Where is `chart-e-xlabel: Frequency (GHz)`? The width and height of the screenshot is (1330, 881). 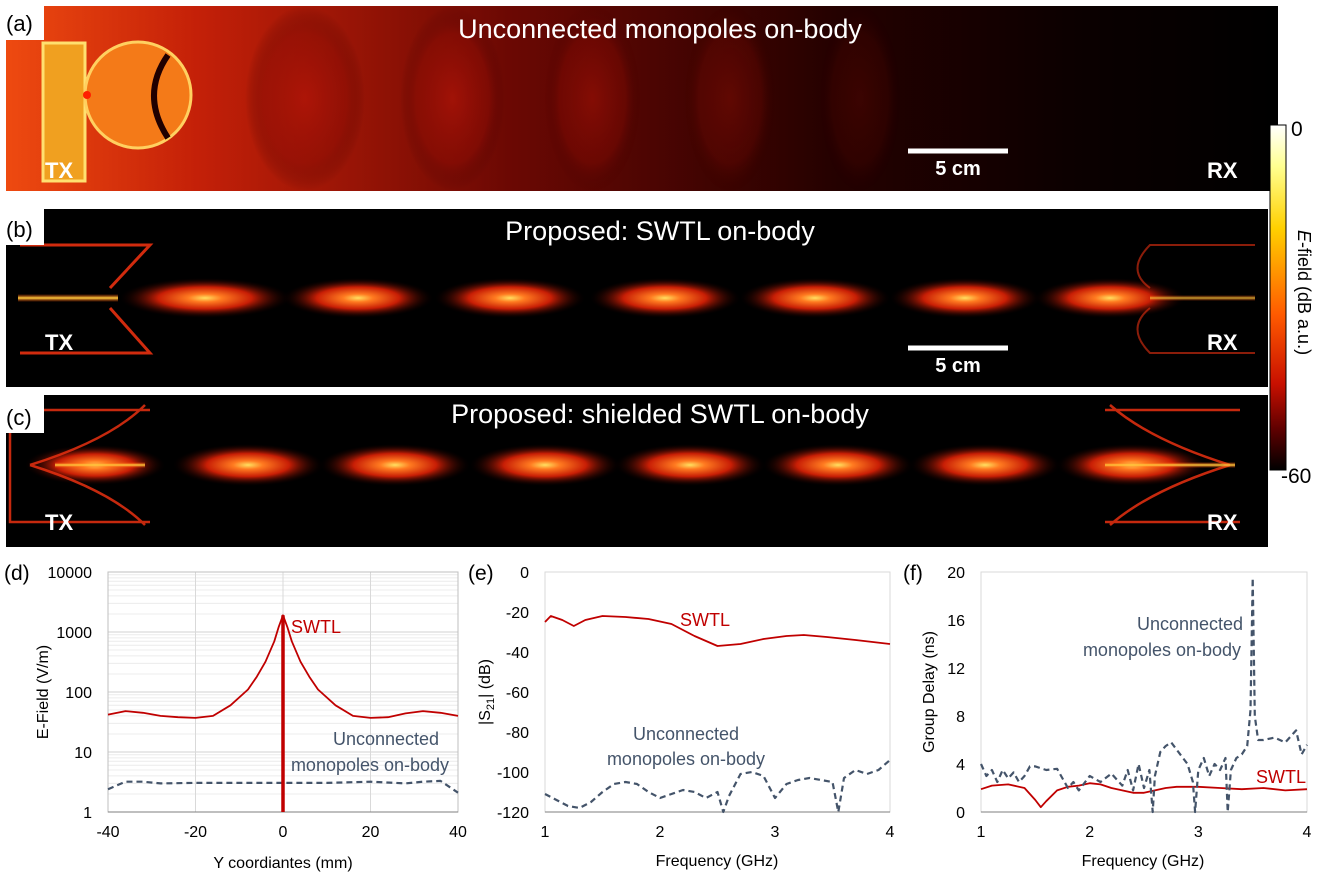
chart-e-xlabel: Frequency (GHz) is located at coordinates (717, 861).